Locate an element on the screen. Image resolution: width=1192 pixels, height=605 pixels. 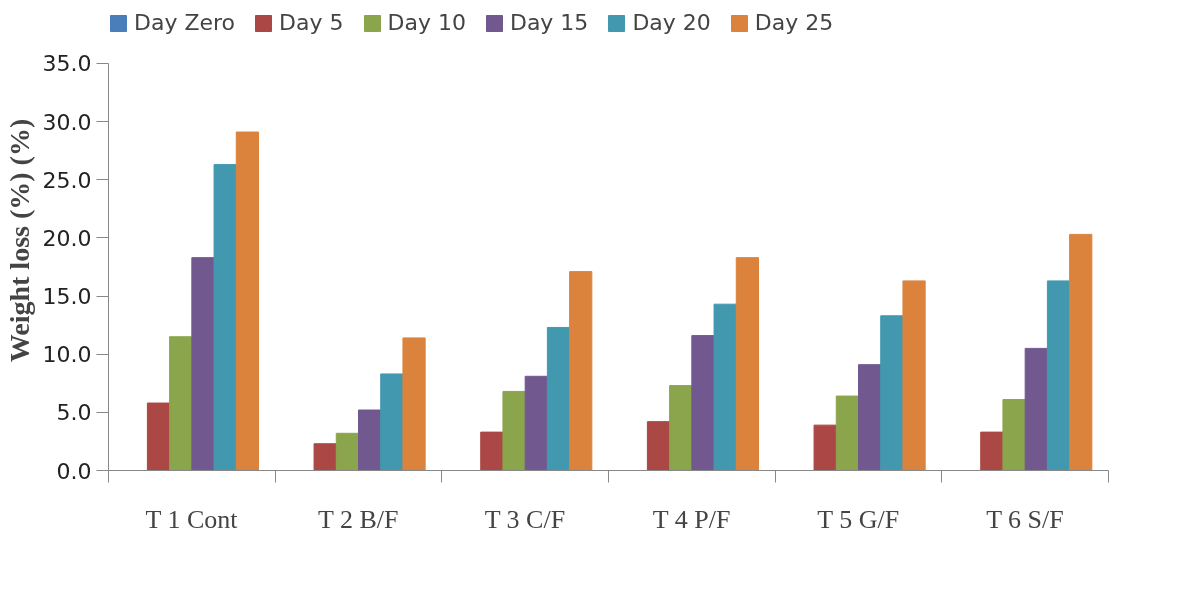
x-tick-label: T 2 B/F is located at coordinates (358, 519).